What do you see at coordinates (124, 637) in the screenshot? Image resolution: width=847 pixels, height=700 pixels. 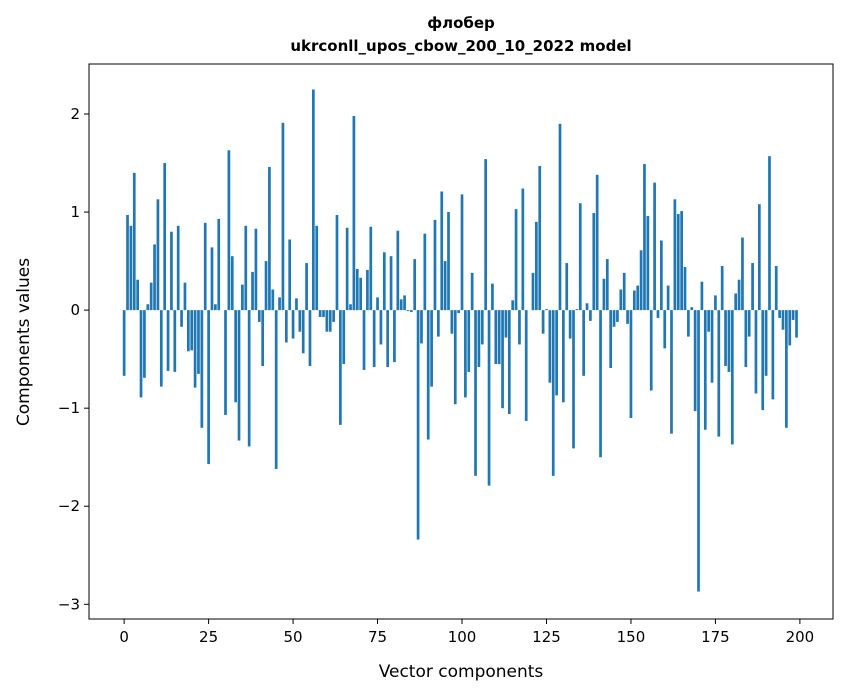 I see `x-tick-label: 0` at bounding box center [124, 637].